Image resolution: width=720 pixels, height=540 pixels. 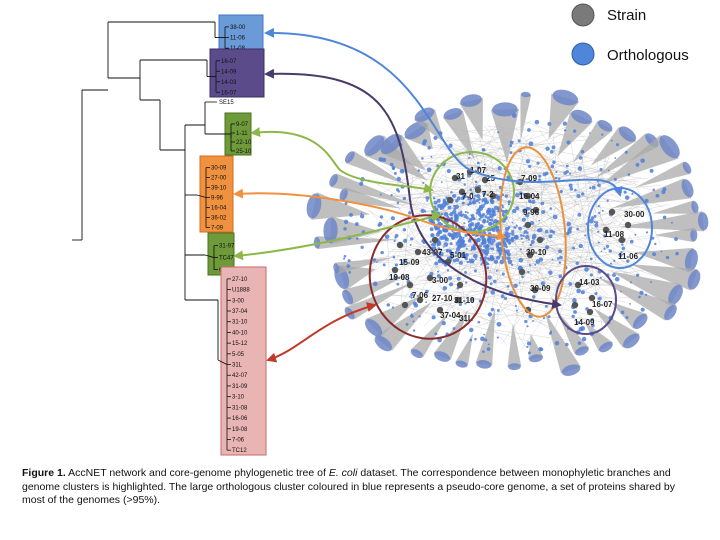 I want to click on tree-leaf-label: 1-11, so click(x=242, y=134).